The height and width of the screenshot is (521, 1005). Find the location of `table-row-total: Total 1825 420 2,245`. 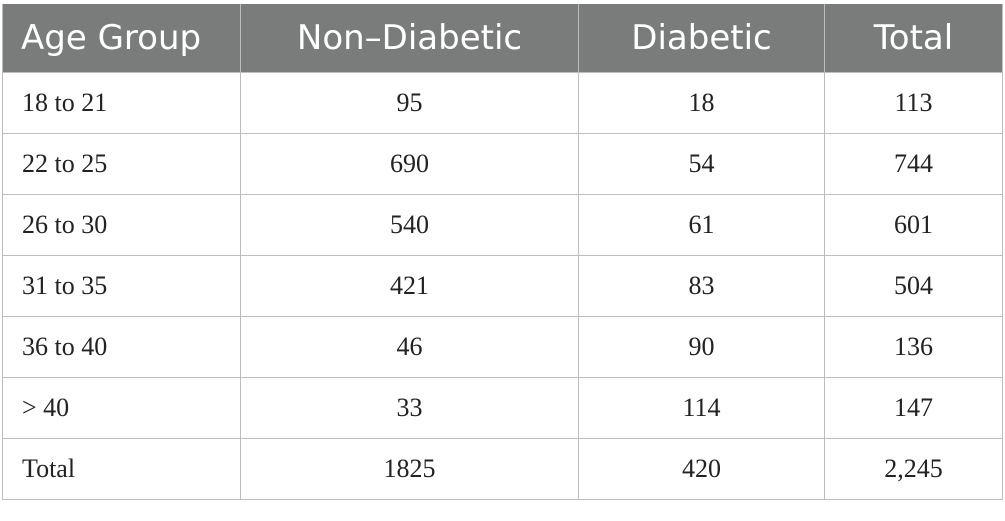

table-row-total: Total 1825 420 2,245 is located at coordinates (502, 469).